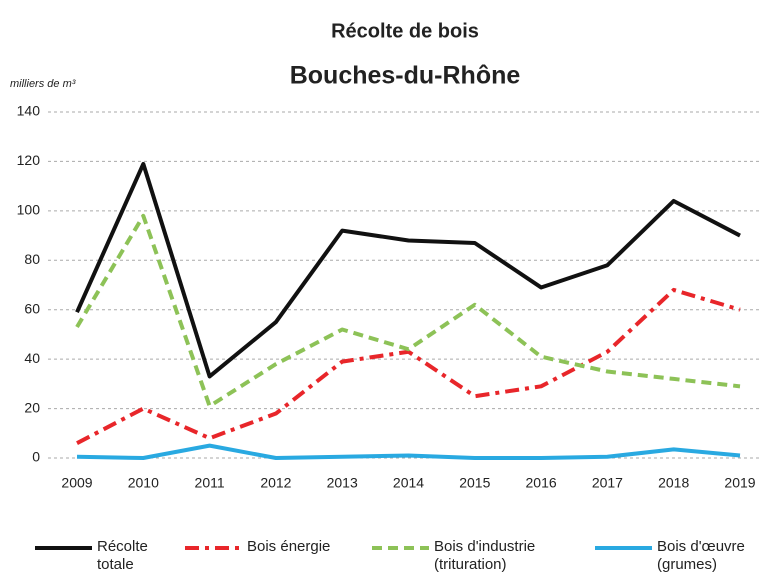 The width and height of the screenshot is (783, 583). Describe the element at coordinates (143, 483) in the screenshot. I see `x-tick-label: 2010` at that location.